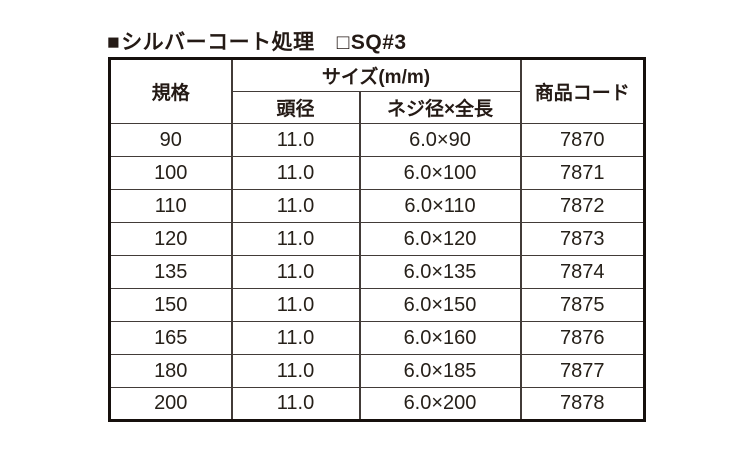 The height and width of the screenshot is (450, 750). I want to click on cell-thread-length: 6.0×135, so click(440, 272).